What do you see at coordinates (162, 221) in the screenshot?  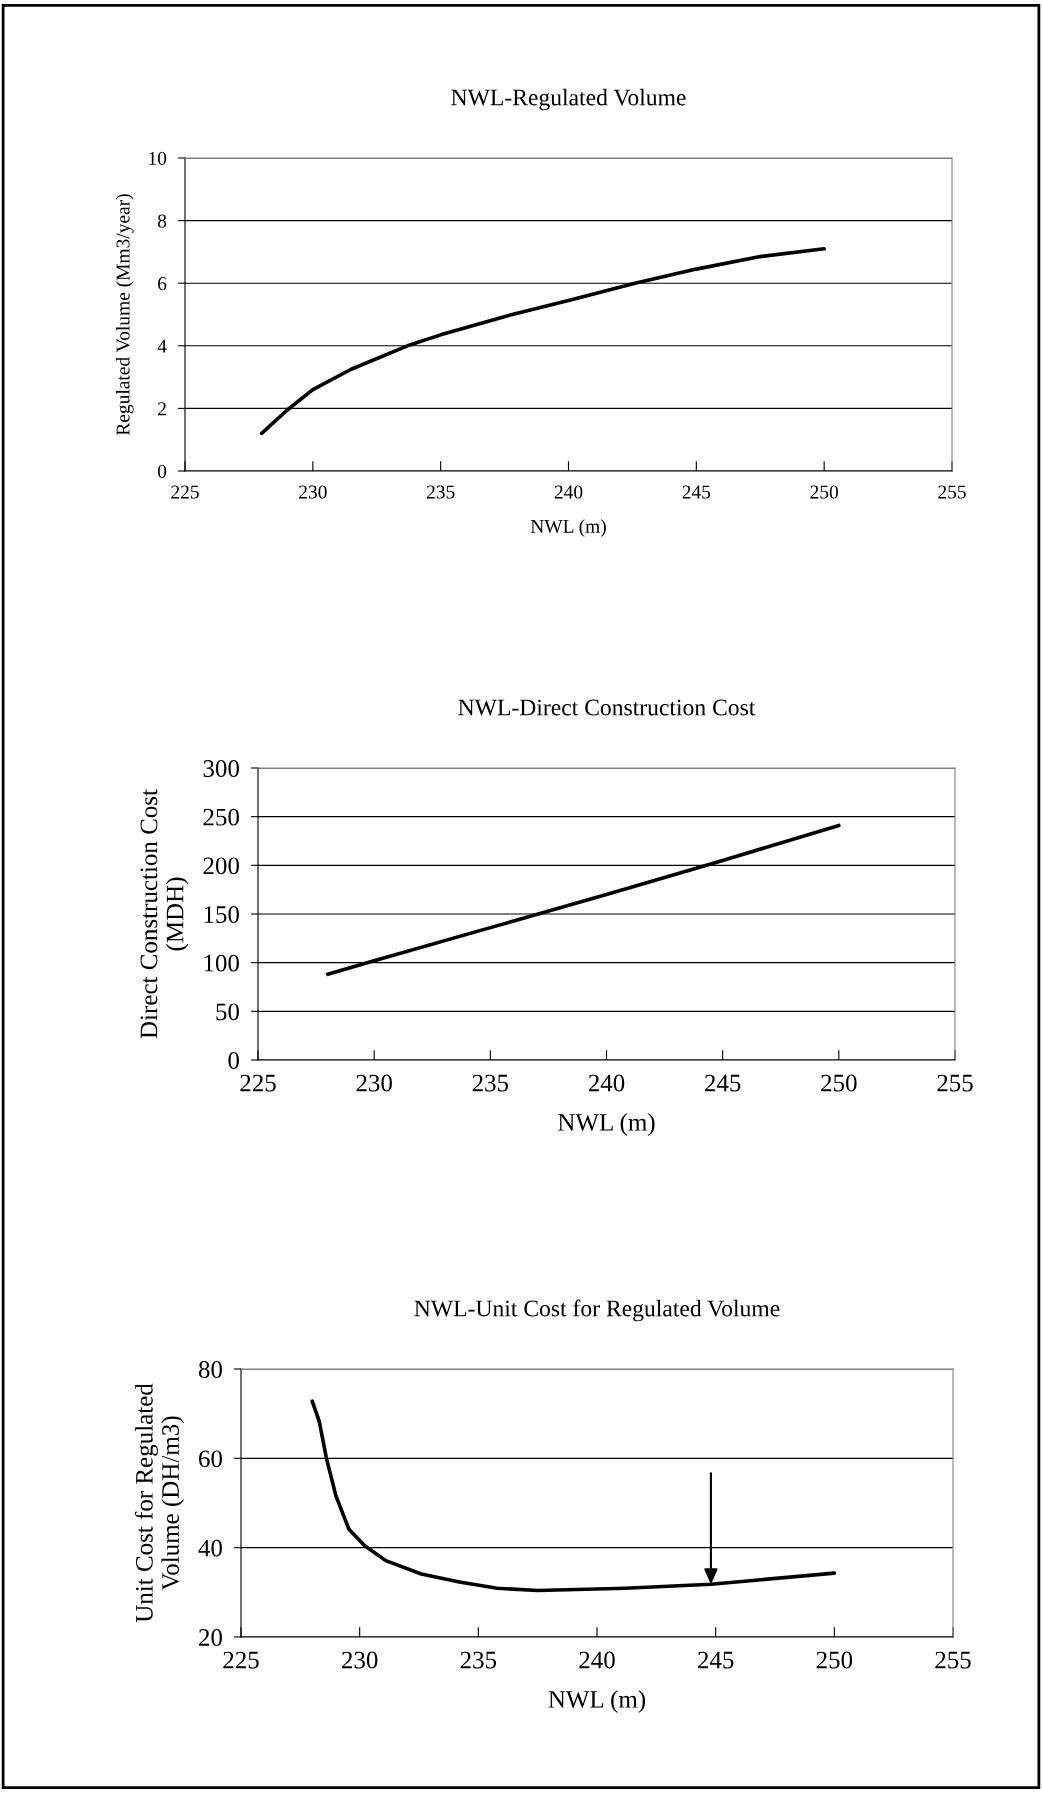 I see `y-tick-label: 8` at bounding box center [162, 221].